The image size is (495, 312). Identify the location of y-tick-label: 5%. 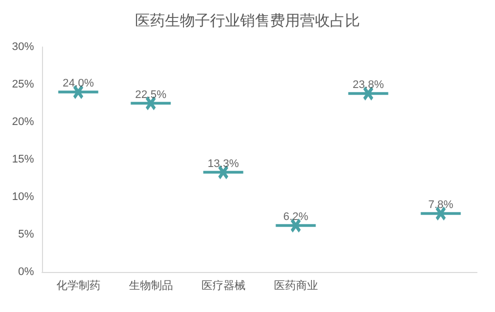
(26, 234).